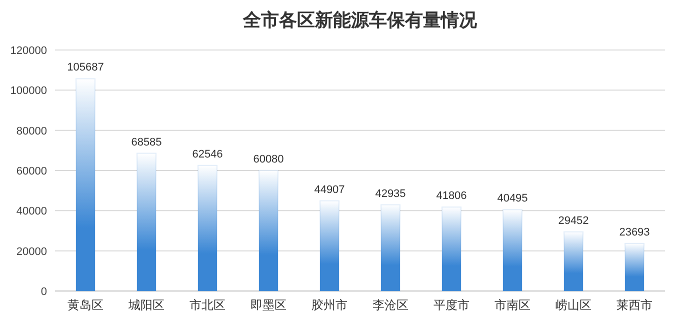  I want to click on x-tick-label: 崂山区, so click(574, 305).